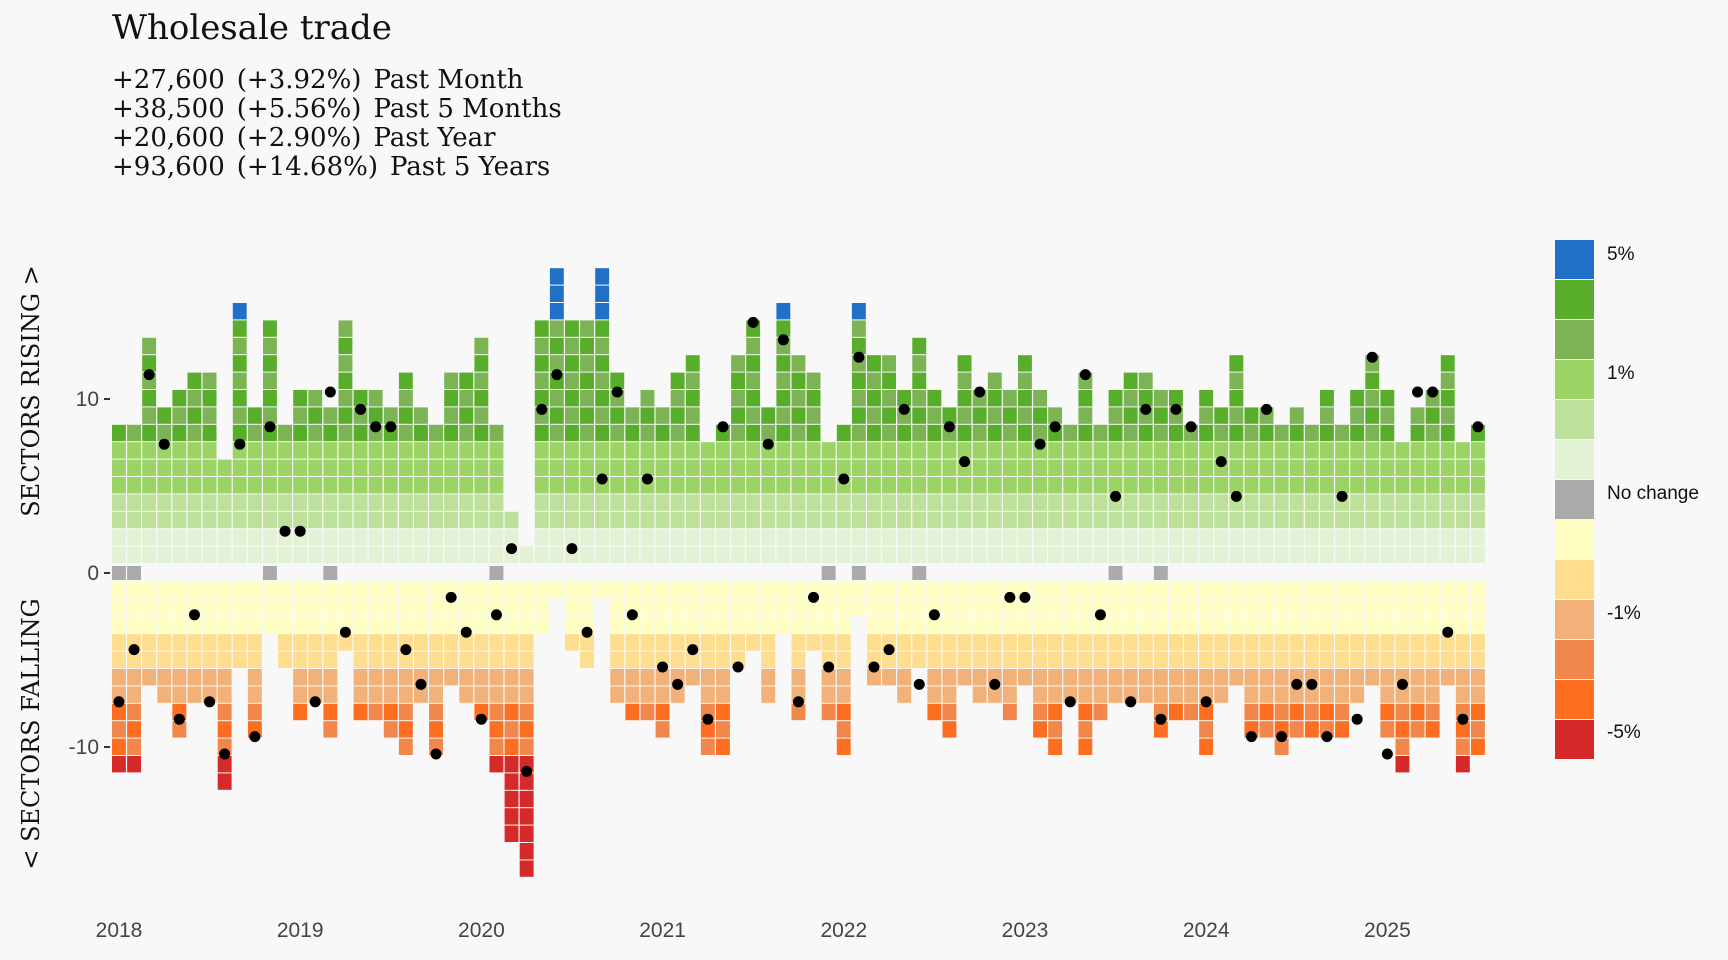 The image size is (1728, 960). Describe the element at coordinates (252, 28) in the screenshot. I see `chart-title: Wholesale trade` at that location.